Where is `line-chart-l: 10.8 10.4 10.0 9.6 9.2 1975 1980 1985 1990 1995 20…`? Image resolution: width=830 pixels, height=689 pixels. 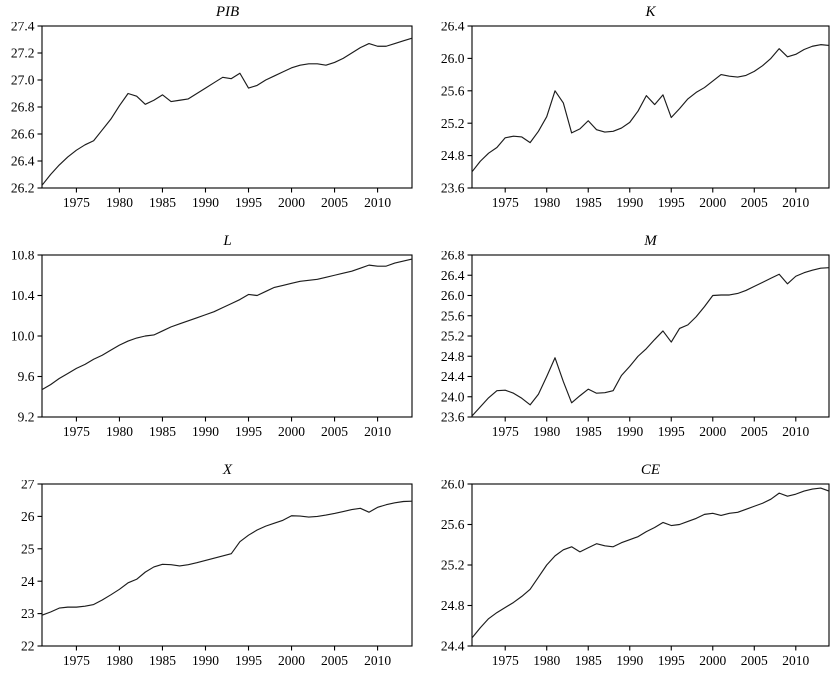 line-chart-l: 10.8 10.4 10.0 9.6 9.2 1975 1980 1985 1990 1995 20… is located at coordinates (212, 345).